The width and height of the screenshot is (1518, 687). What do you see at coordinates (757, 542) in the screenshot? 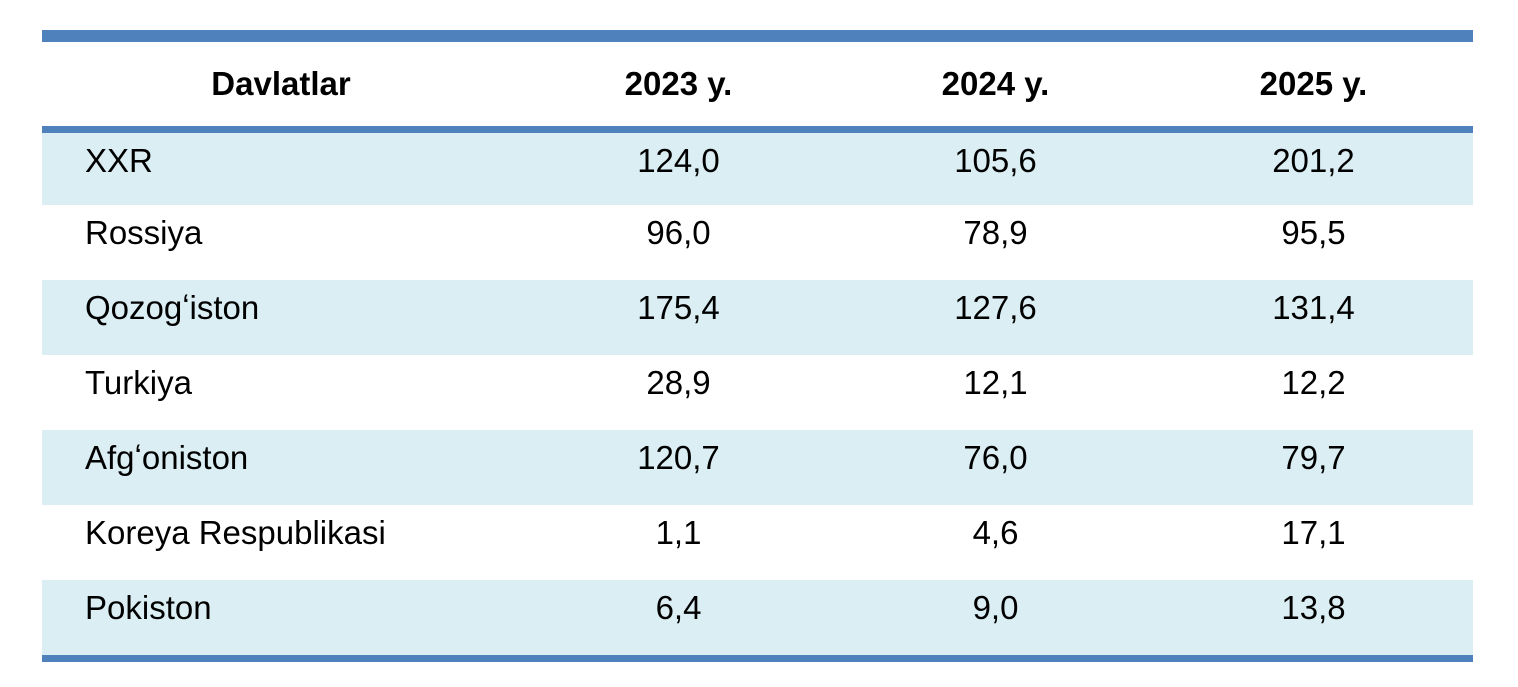
I see `table-row: Koreya Respublikasi 1,1 4,6 17,1` at bounding box center [757, 542].